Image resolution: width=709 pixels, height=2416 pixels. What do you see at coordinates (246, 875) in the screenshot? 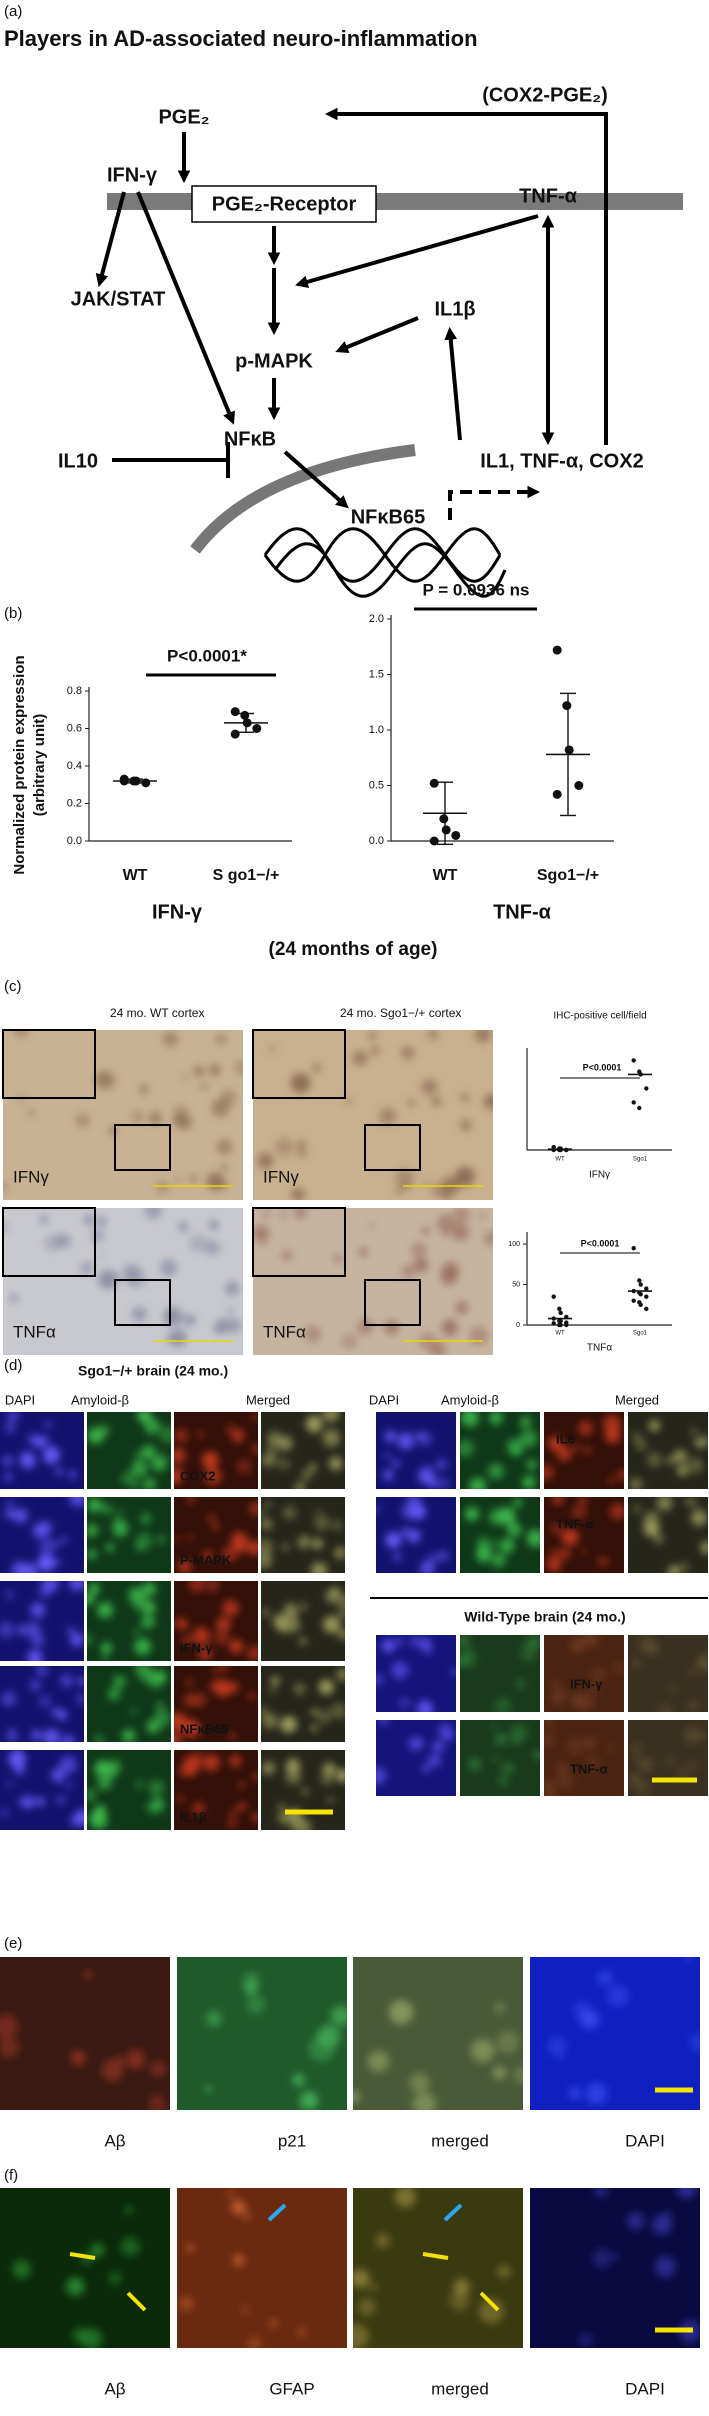
I see `x-tick-label: S go1−/+` at bounding box center [246, 875].